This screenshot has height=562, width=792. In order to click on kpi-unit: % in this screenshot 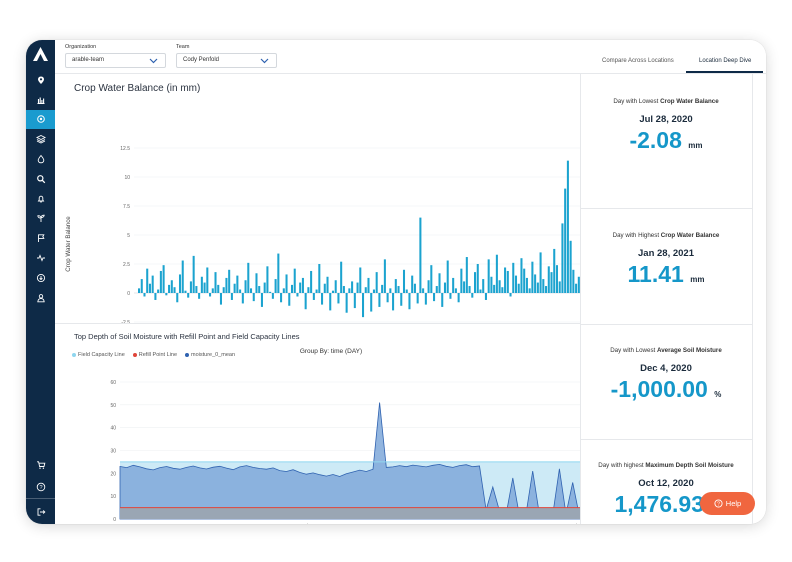, I will do `click(718, 394)`.